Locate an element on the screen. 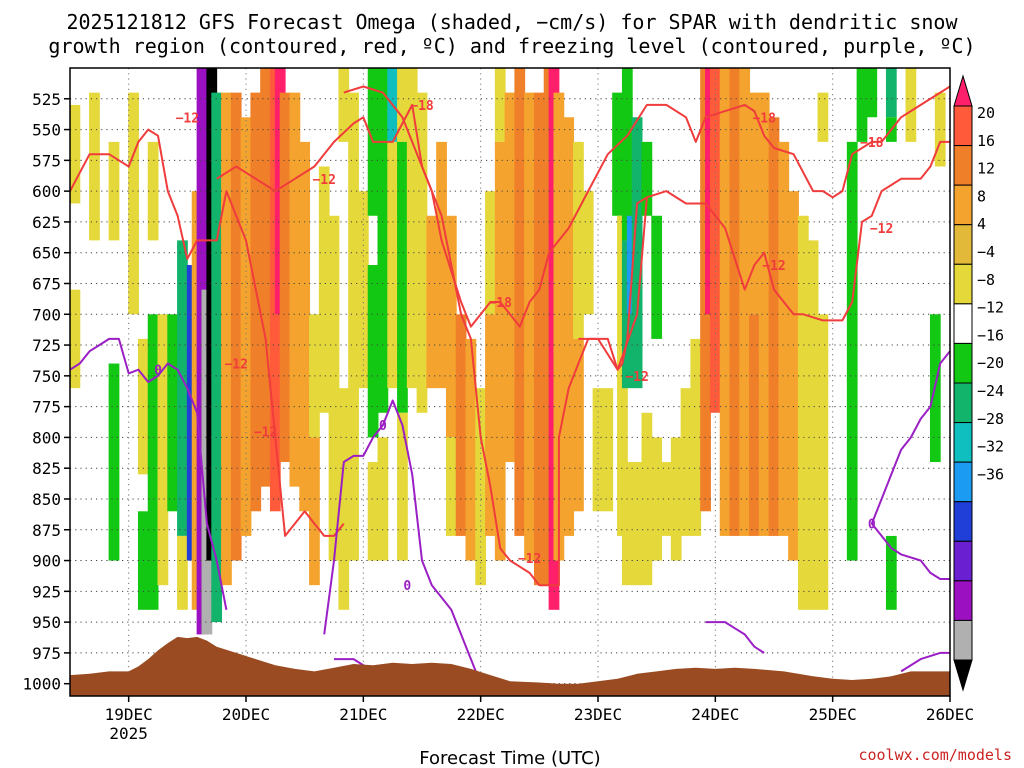  y-tick-label: 850 is located at coordinates (46, 499).